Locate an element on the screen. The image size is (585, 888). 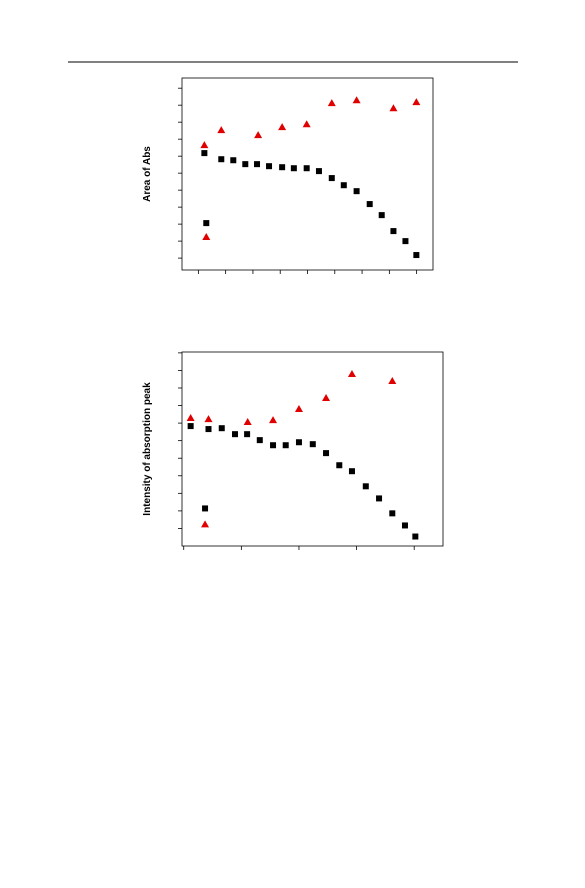
chart: Intensity of absorption peak is located at coordinates (293, 450).